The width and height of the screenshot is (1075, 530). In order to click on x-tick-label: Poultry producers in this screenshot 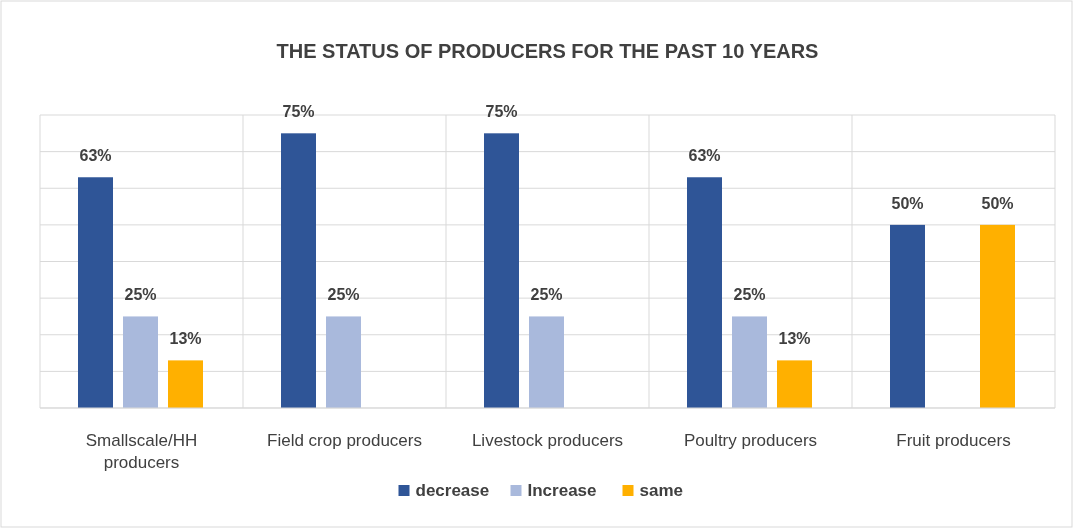, I will do `click(750, 440)`.